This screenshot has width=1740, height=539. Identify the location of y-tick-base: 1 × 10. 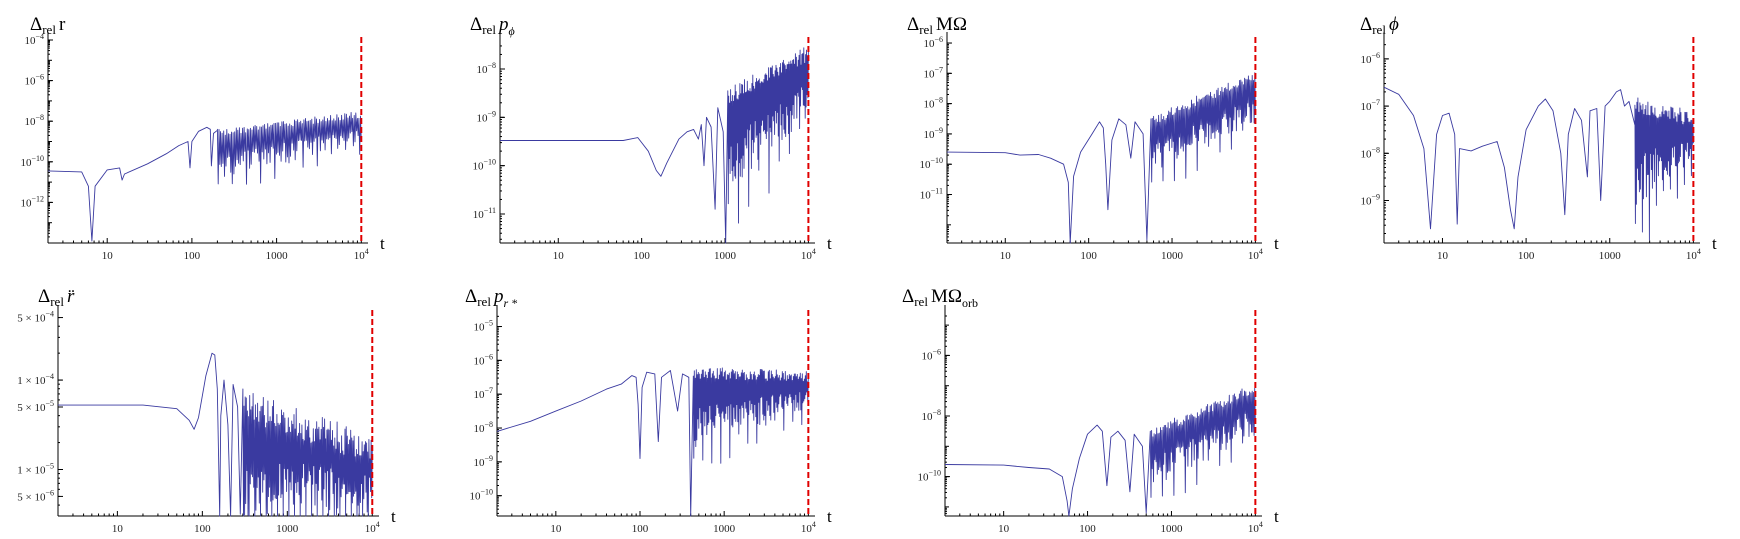
(31, 470).